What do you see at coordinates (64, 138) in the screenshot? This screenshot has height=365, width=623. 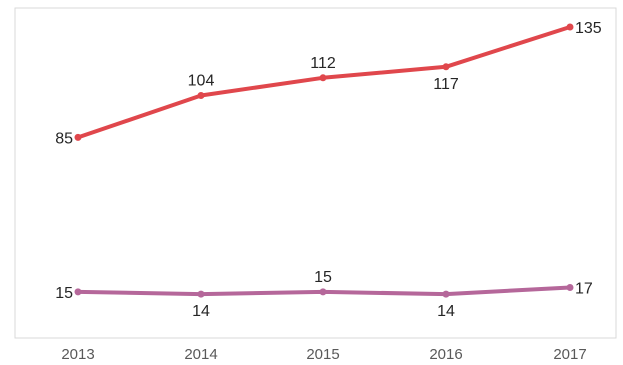 I see `series-1-label-2013: 85` at bounding box center [64, 138].